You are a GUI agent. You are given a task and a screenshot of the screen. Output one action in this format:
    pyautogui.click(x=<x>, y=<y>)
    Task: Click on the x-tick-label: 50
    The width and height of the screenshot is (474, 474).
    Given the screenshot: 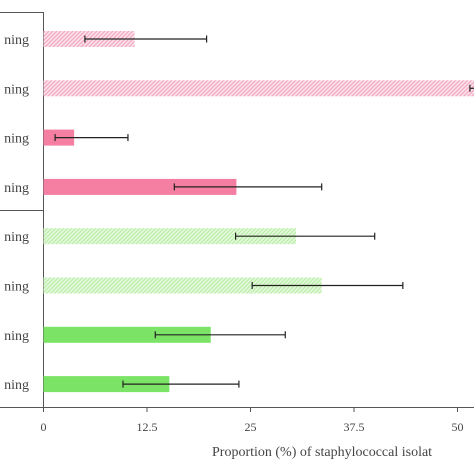 What is the action you would take?
    pyautogui.click(x=458, y=427)
    